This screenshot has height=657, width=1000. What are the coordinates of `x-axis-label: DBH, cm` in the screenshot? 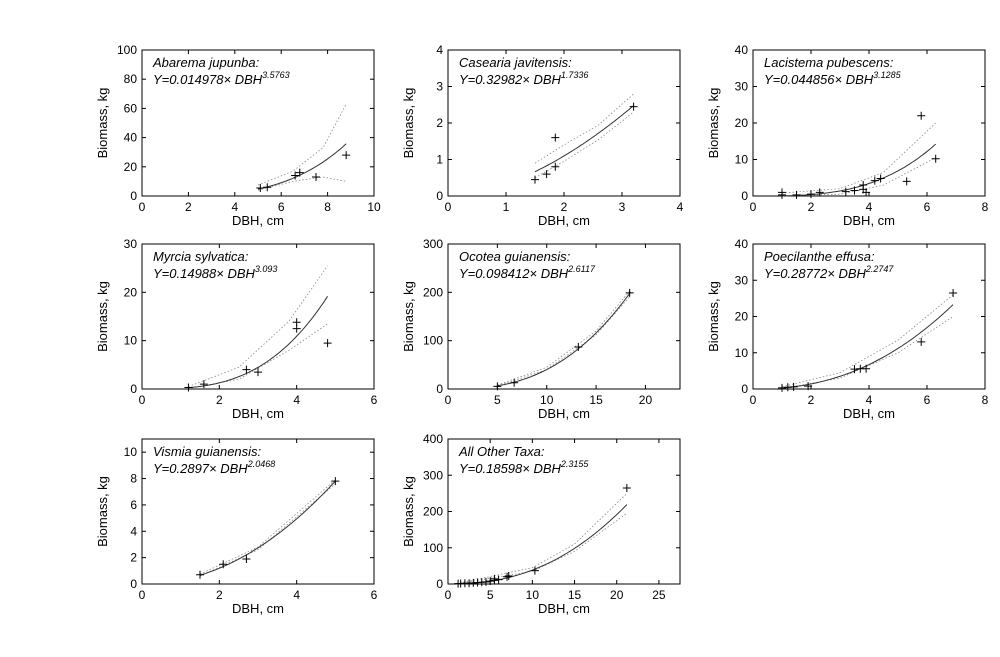 It's located at (564, 220).